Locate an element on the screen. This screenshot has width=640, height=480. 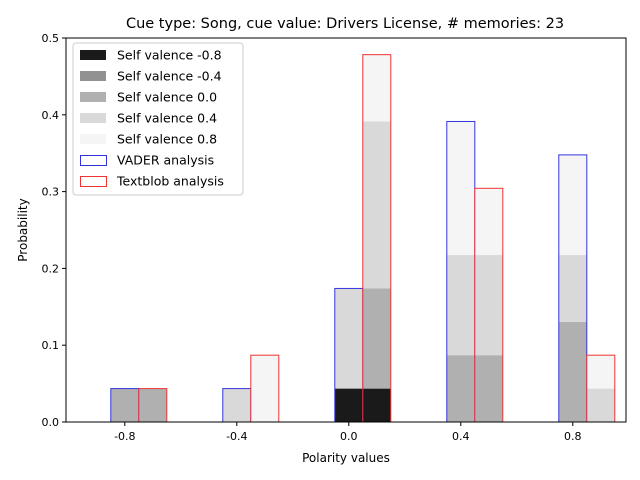
y-tick-label: 0.3 is located at coordinates (51, 192).